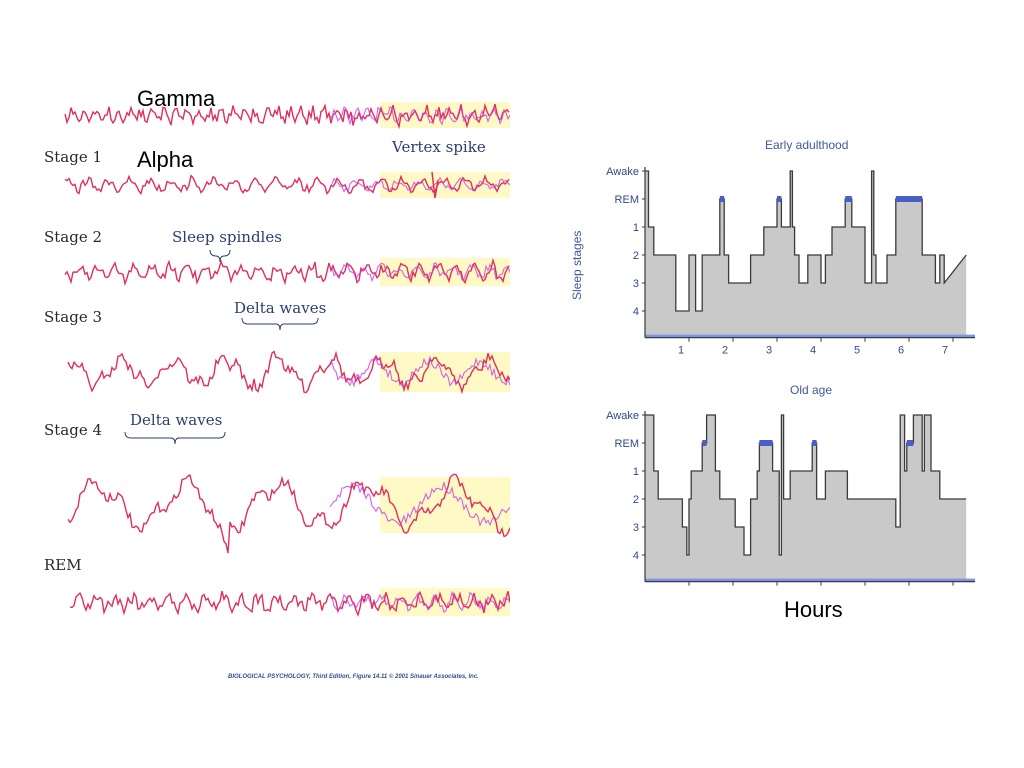  I want to click on stage-label-2: Stage 2, so click(73, 237).